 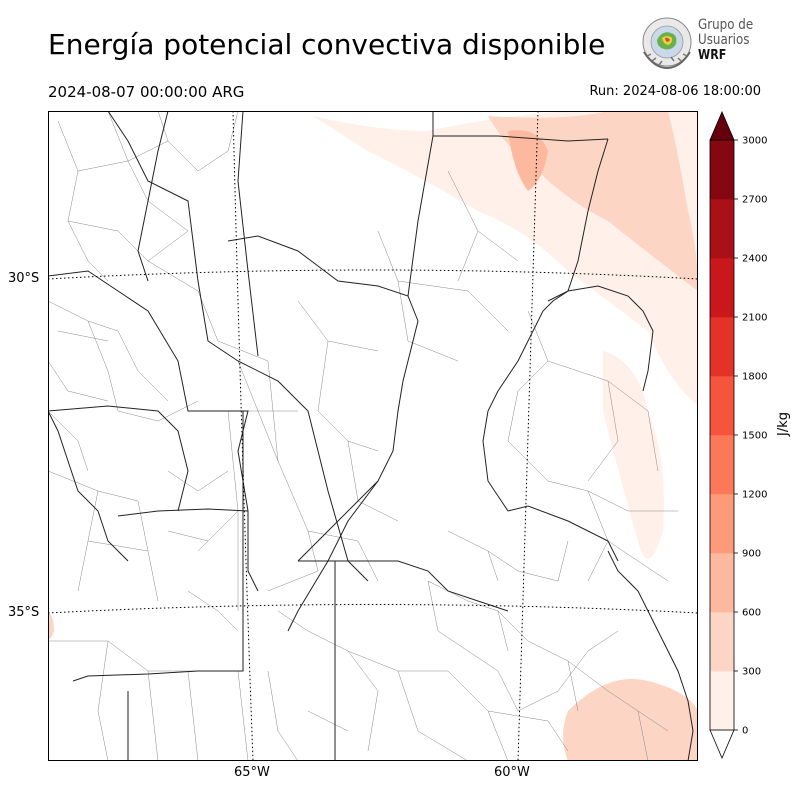 What do you see at coordinates (754, 259) in the screenshot?
I see `colorbar-tick-label: 2400` at bounding box center [754, 259].